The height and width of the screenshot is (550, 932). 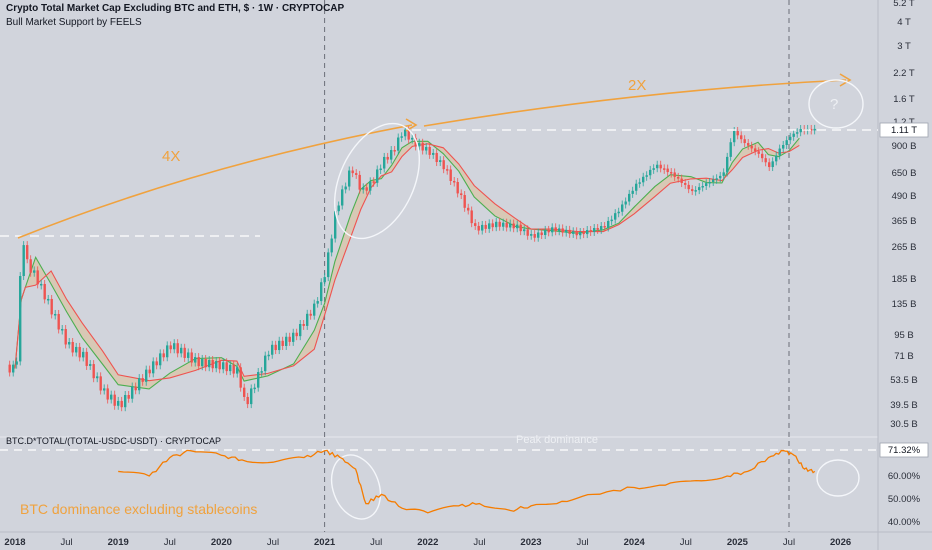 What do you see at coordinates (221, 542) in the screenshot?
I see `x-tick-label: 2020` at bounding box center [221, 542].